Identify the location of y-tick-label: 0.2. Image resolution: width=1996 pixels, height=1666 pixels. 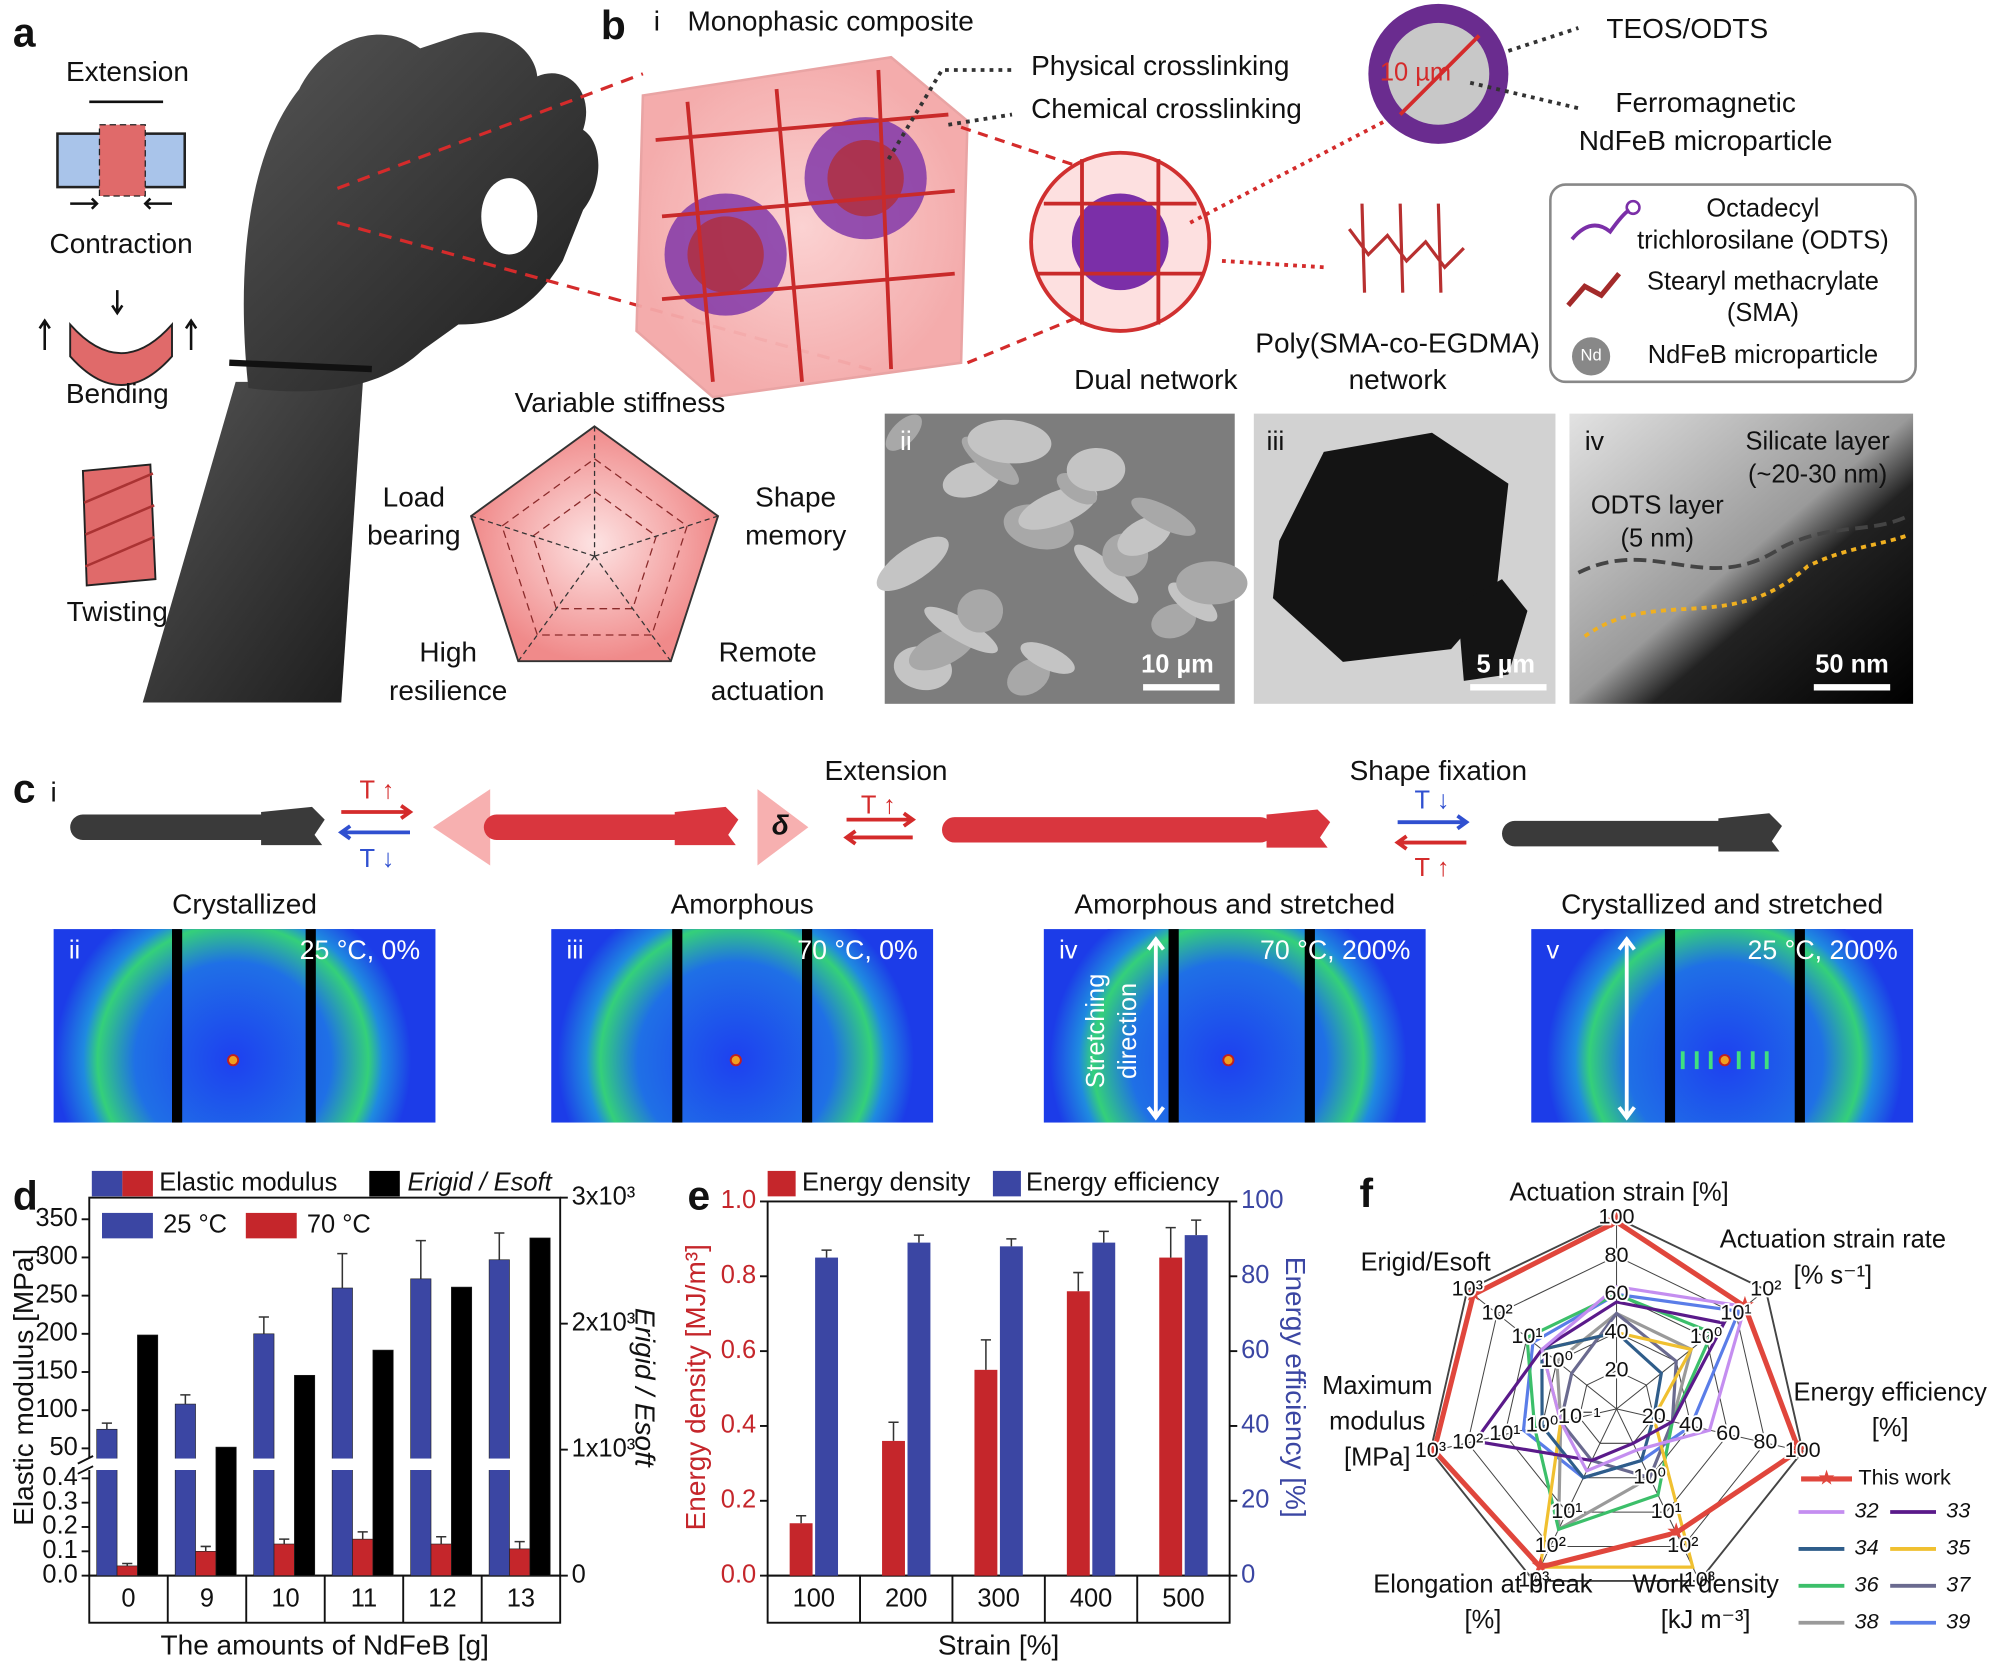
(738, 1500).